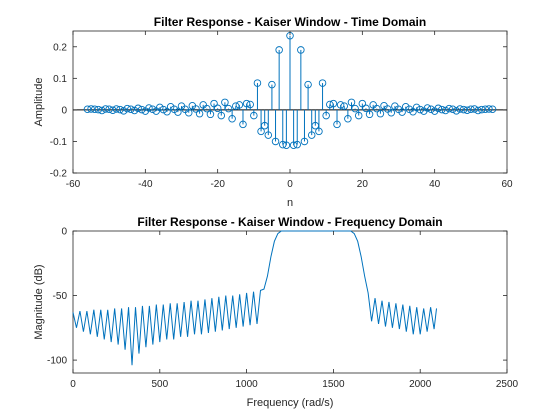  I want to click on frequency-domain-y-label: Magnitude (dB), so click(39, 301).